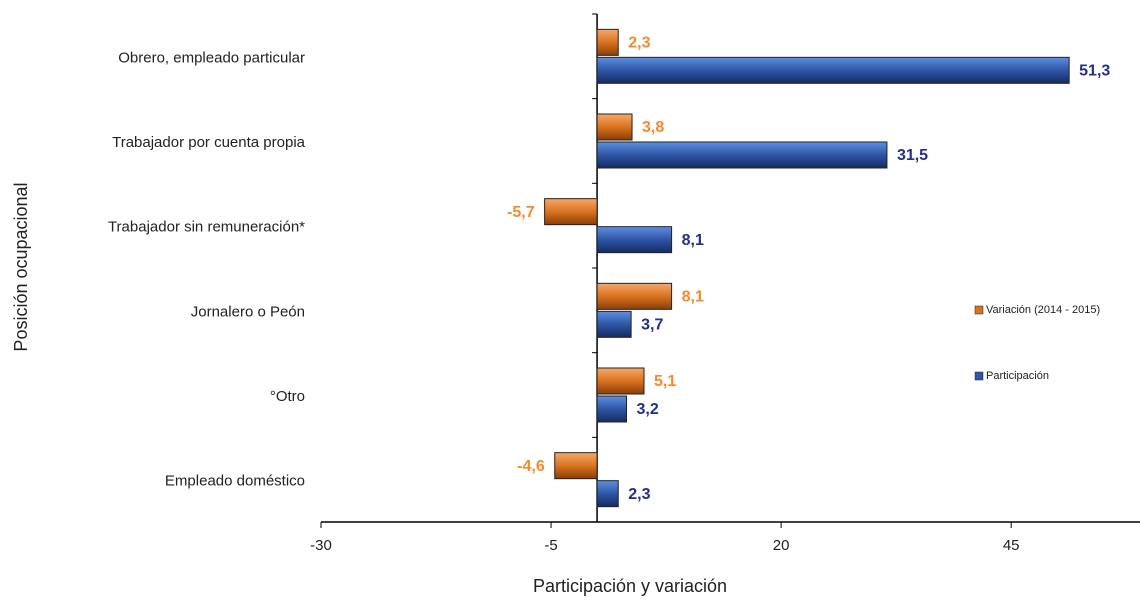  What do you see at coordinates (665, 381) in the screenshot?
I see `value-label: 5,1` at bounding box center [665, 381].